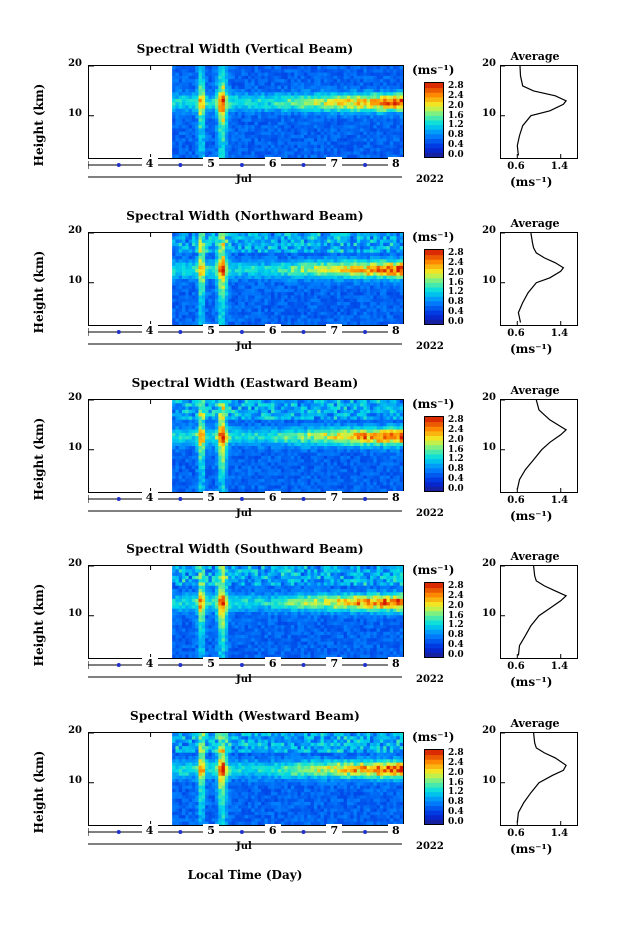 This screenshot has width=617, height=931. Describe the element at coordinates (241, 332) in the screenshot. I see `time-marker-dot` at that location.